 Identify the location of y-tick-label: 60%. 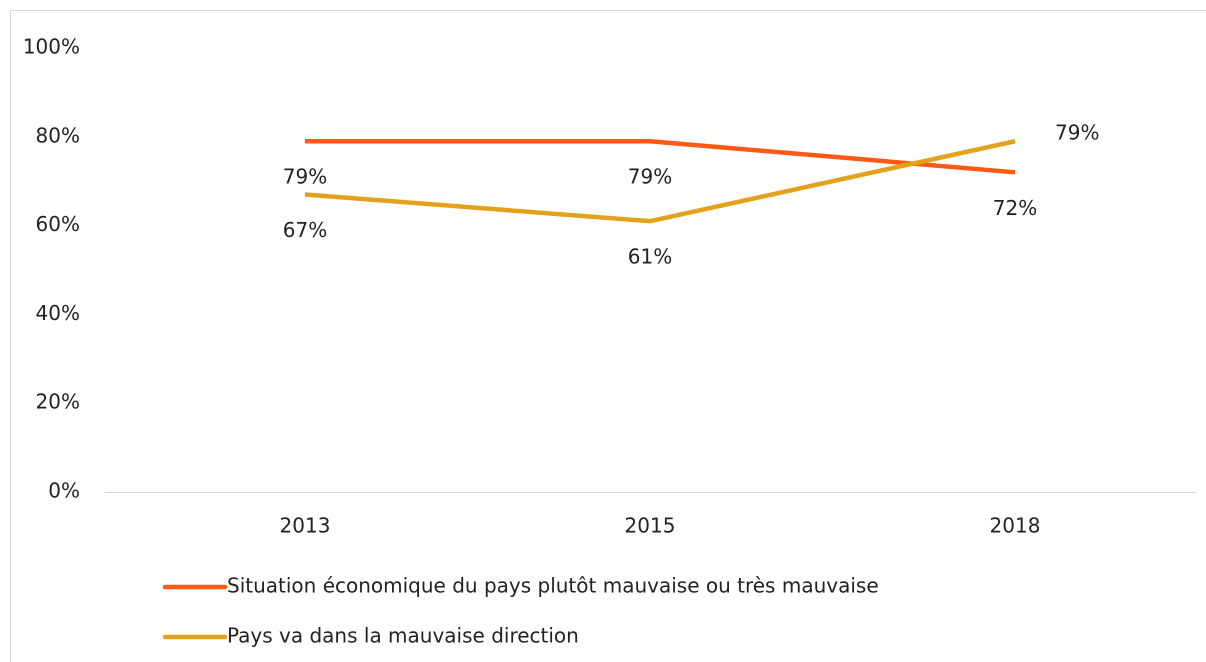
(58, 224).